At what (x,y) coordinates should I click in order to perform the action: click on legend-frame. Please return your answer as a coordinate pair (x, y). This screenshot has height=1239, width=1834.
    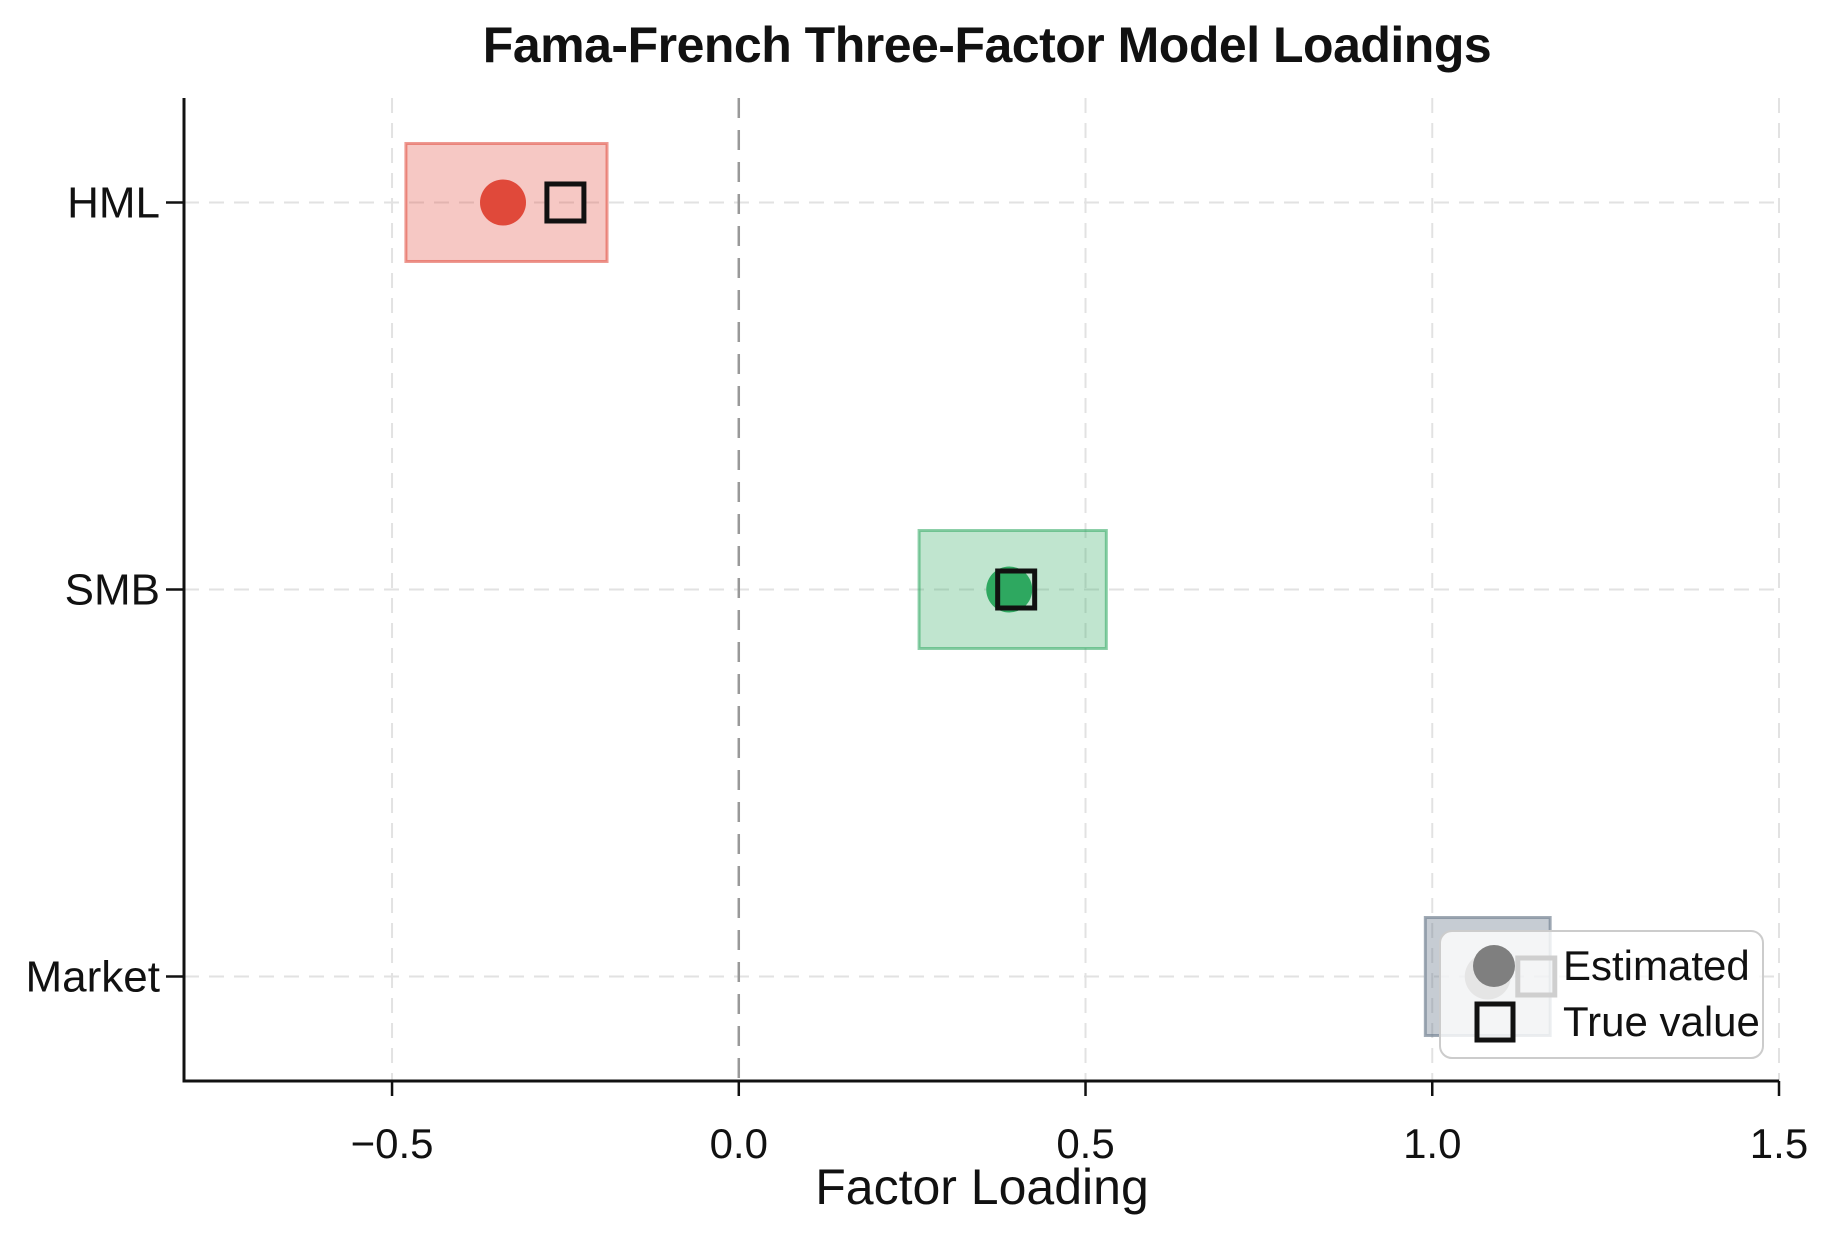
    Looking at the image, I should click on (1601, 994).